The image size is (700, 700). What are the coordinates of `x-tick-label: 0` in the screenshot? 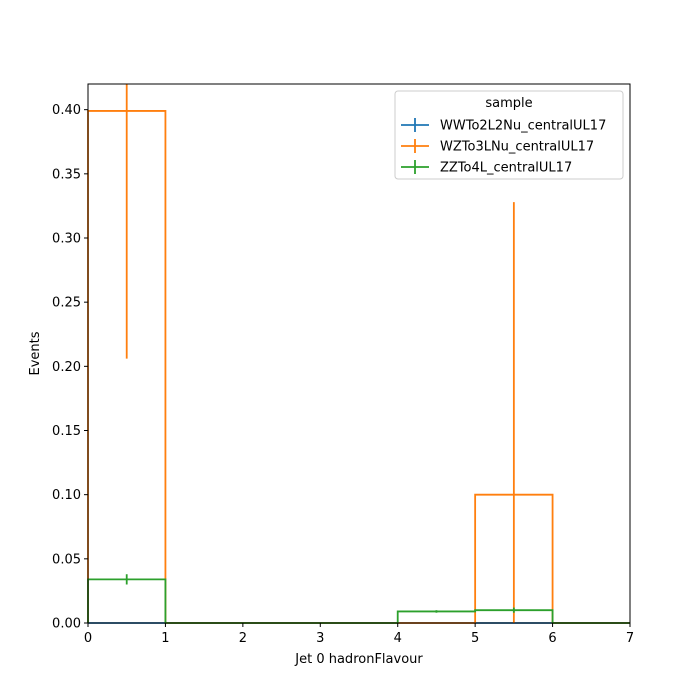 It's located at (88, 638).